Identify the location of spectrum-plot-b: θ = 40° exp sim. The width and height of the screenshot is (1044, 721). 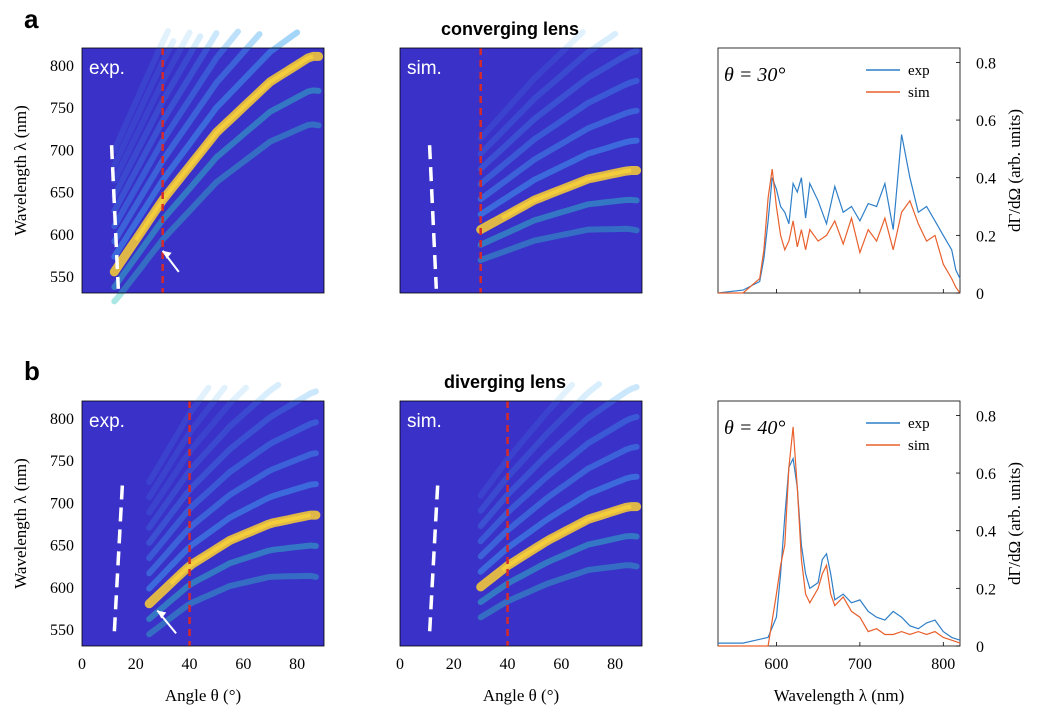
(839, 523).